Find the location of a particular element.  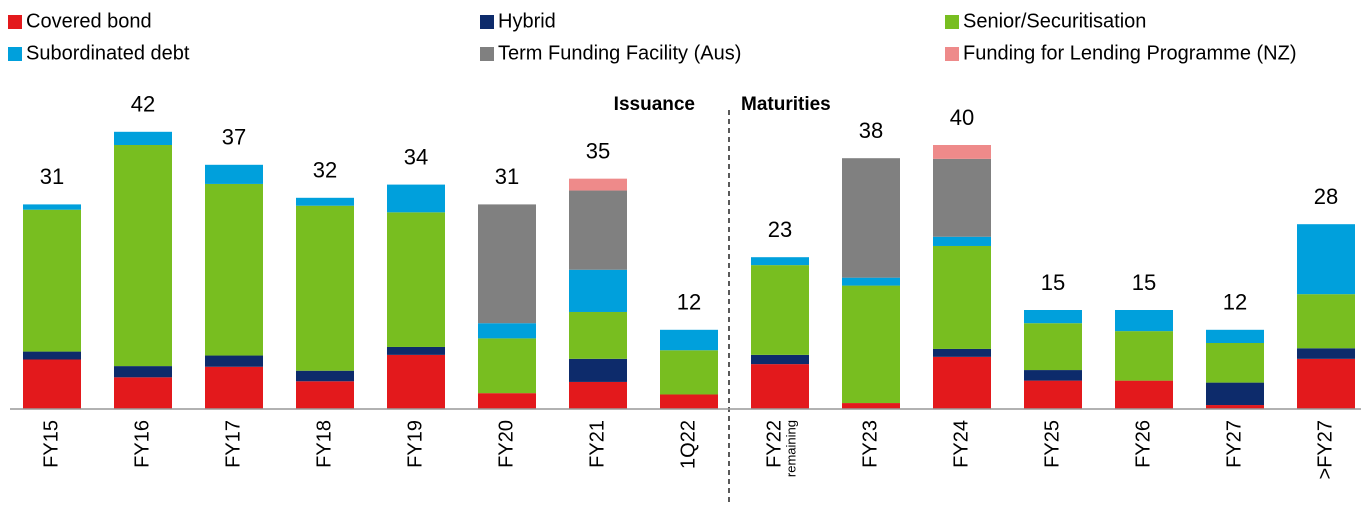

annotation: Maturities is located at coordinates (786, 104).